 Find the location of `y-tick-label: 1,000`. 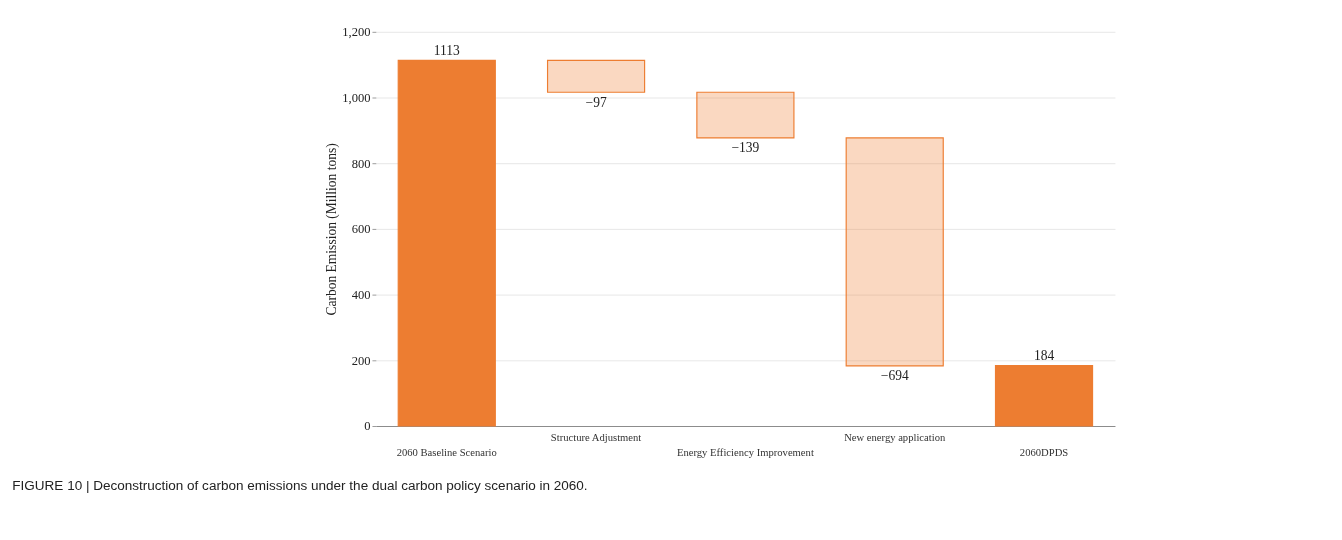

y-tick-label: 1,000 is located at coordinates (356, 97).